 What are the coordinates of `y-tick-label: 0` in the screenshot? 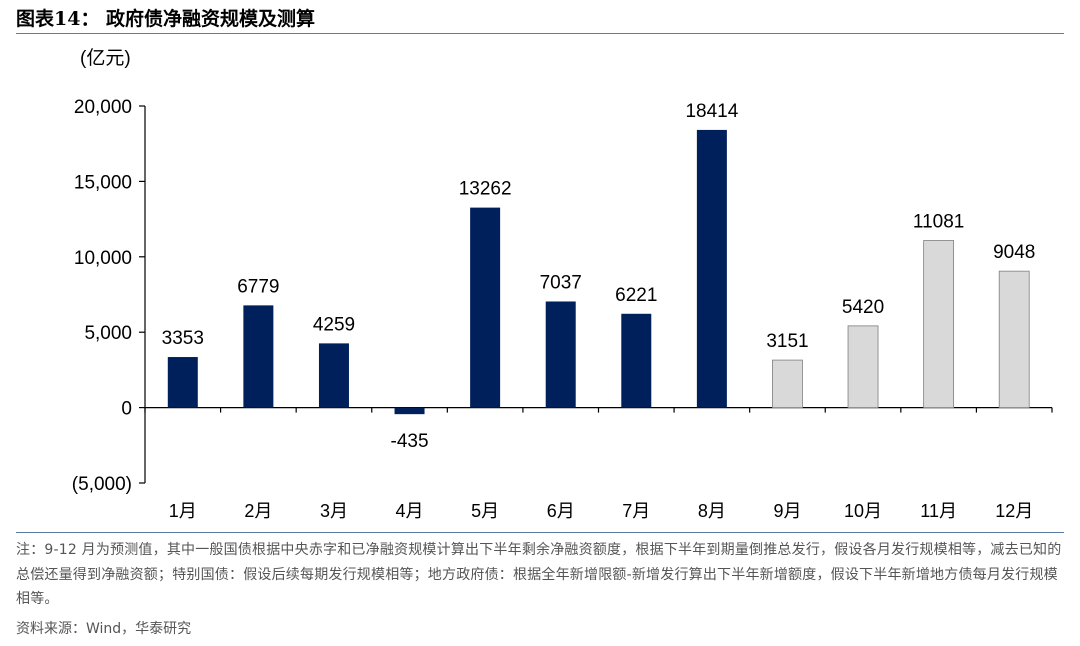 It's located at (126, 409).